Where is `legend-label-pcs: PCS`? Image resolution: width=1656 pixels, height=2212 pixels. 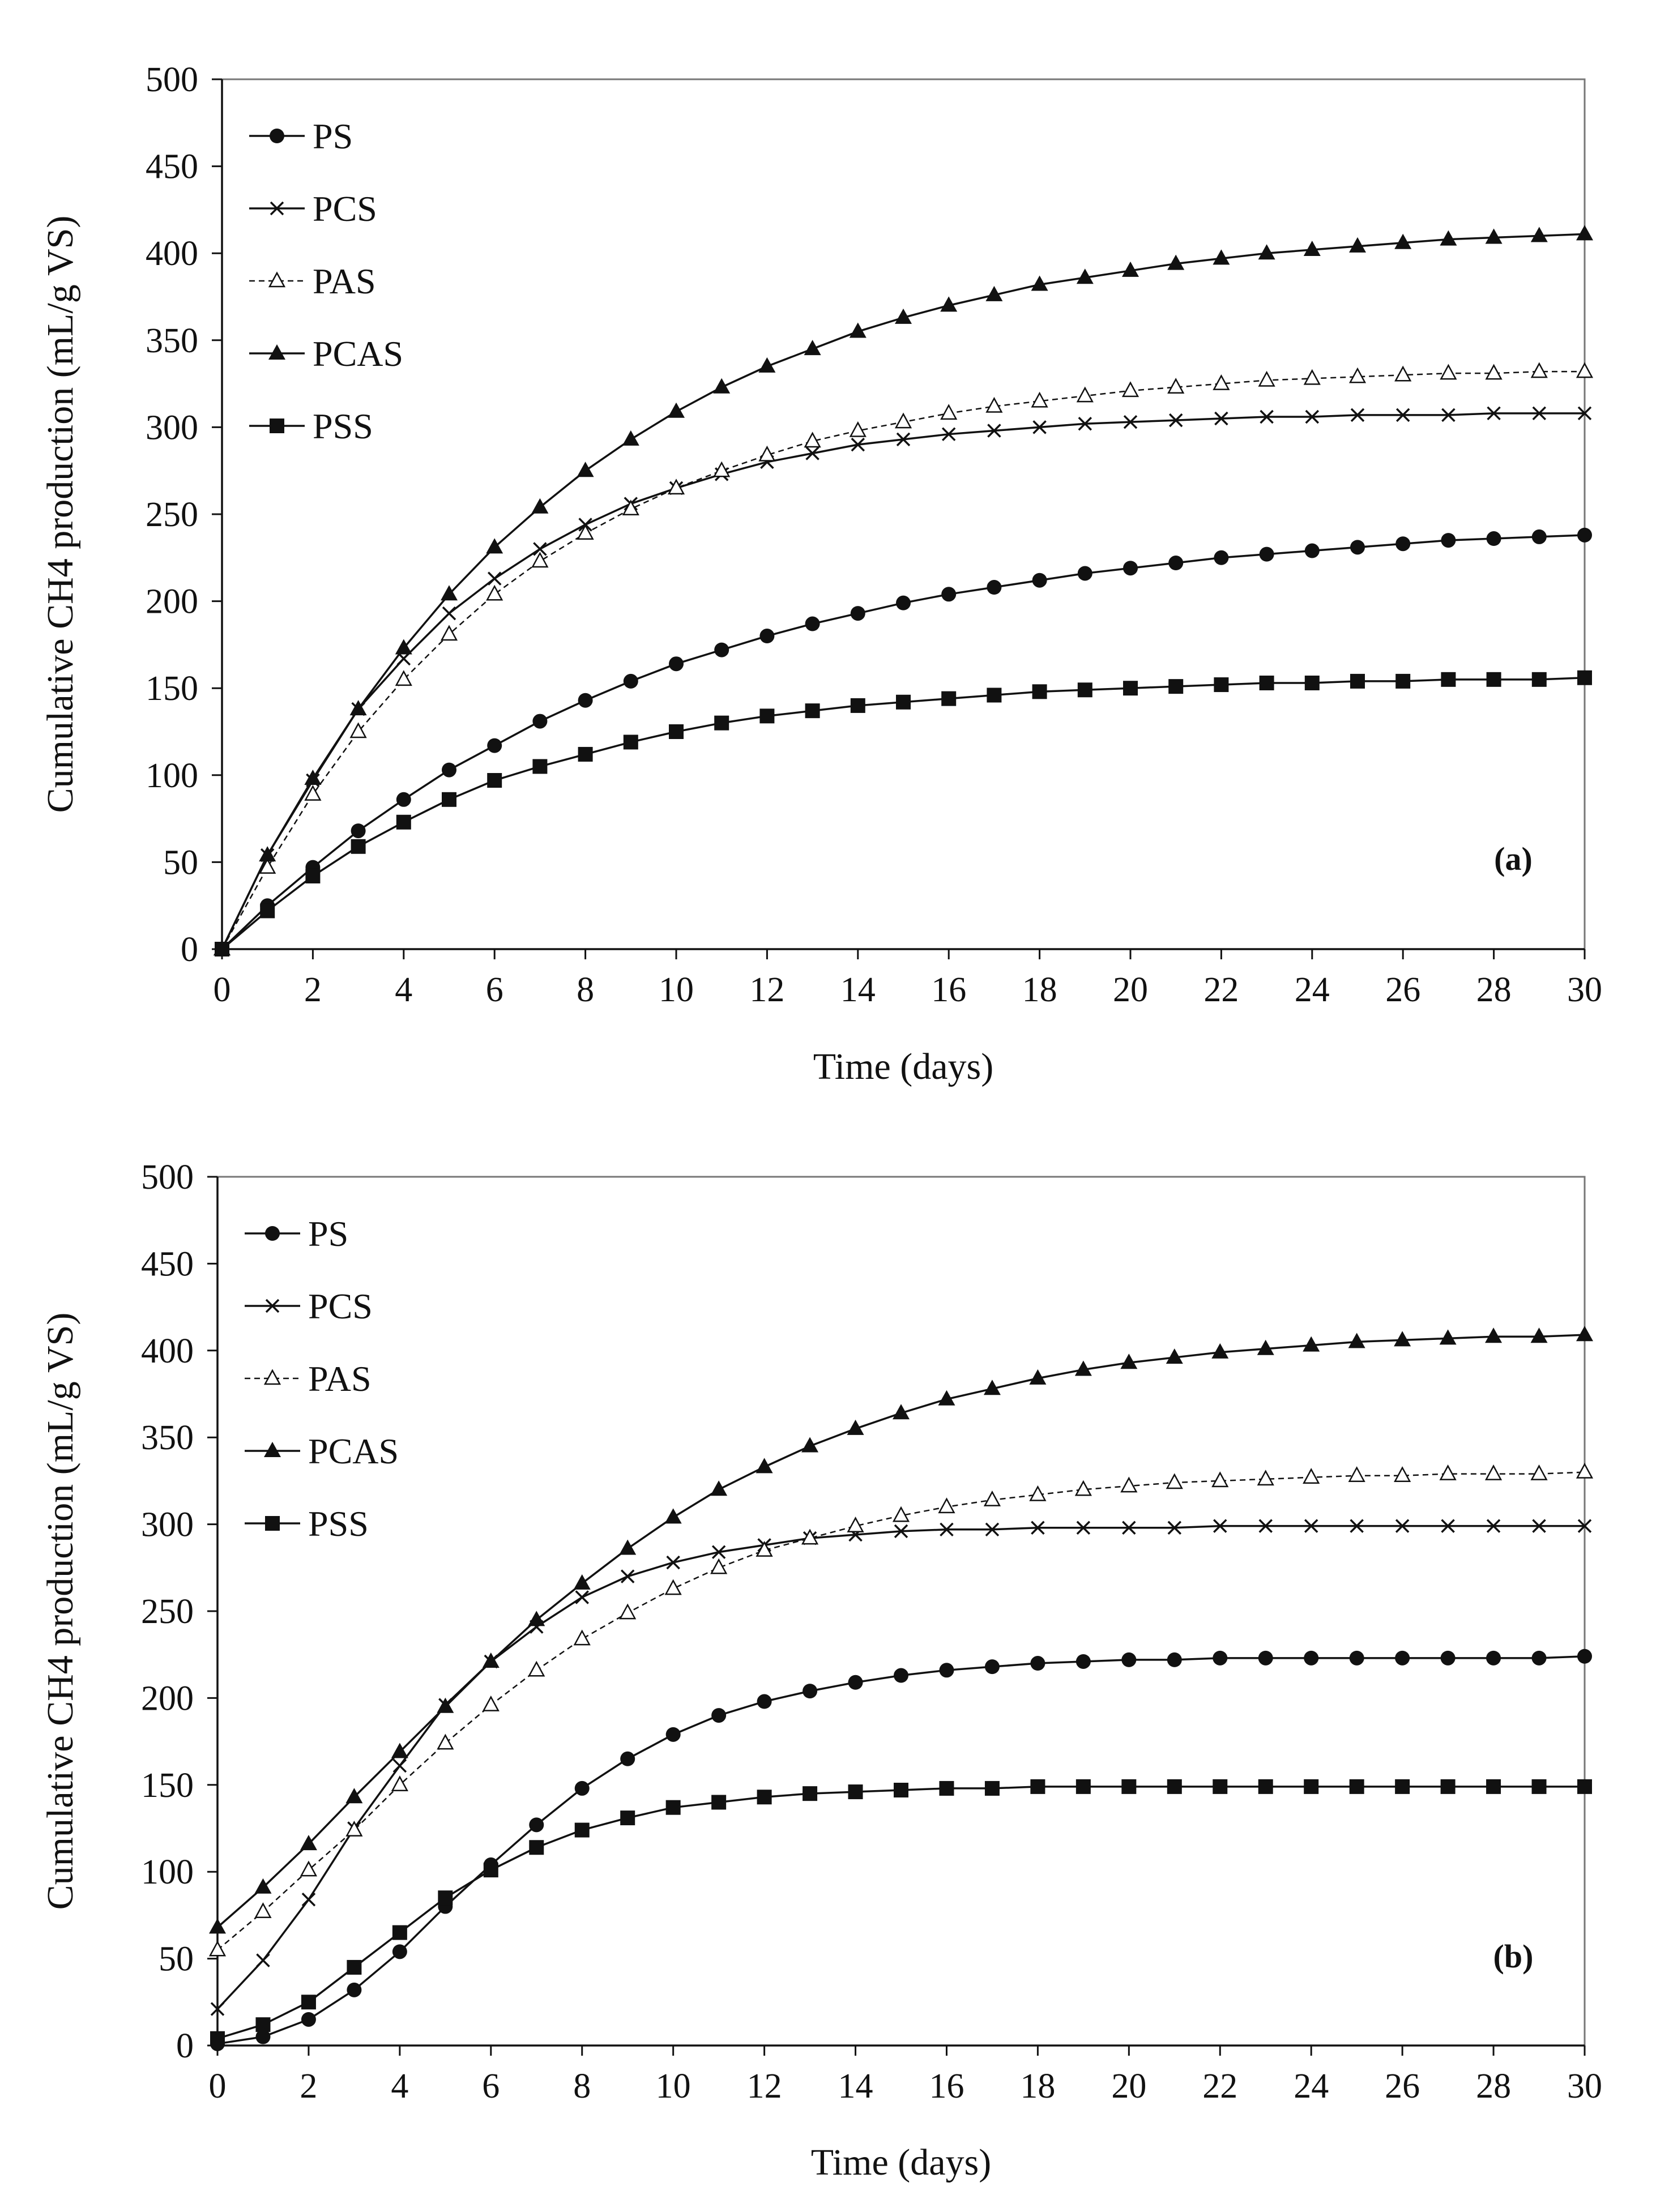
legend-label-pcs: PCS is located at coordinates (345, 209).